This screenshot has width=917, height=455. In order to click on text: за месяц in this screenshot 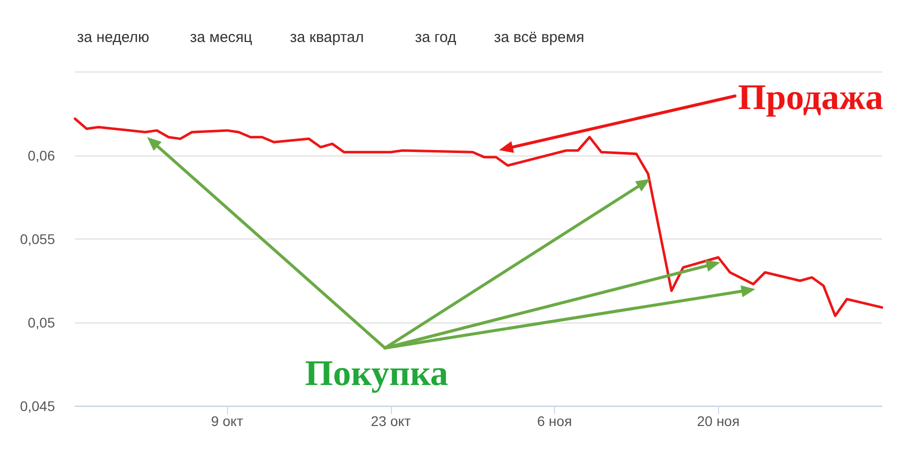, I will do `click(221, 37)`.